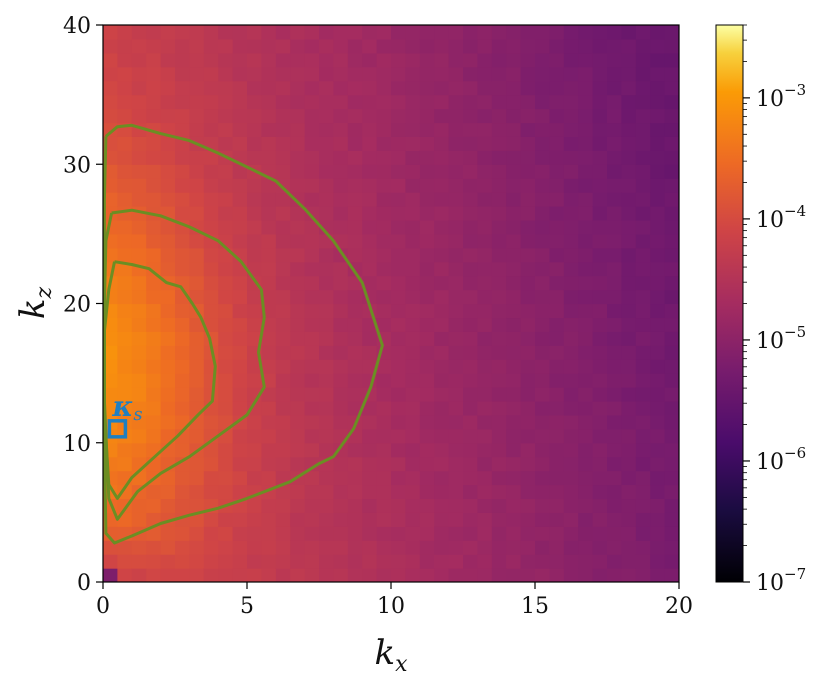  What do you see at coordinates (35, 302) in the screenshot?
I see `y-axis-label: kz` at bounding box center [35, 302].